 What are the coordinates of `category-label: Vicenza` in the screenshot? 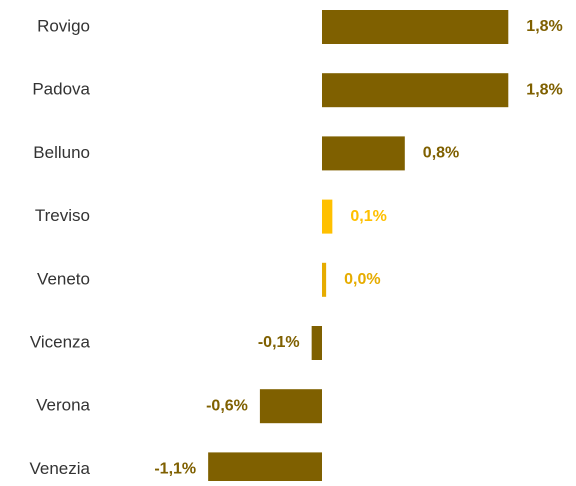 It's located at (60, 341).